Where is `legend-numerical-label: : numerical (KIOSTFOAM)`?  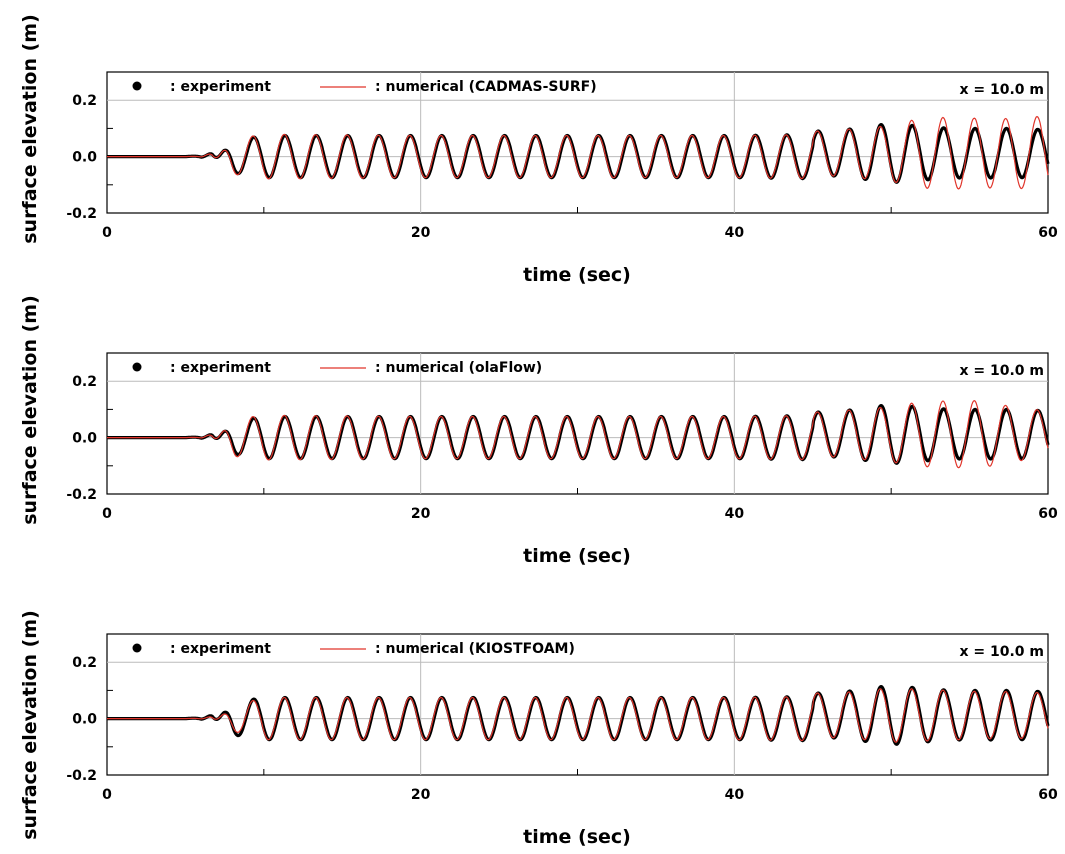
legend-numerical-label: : numerical (KIOSTFOAM) is located at coordinates (475, 649).